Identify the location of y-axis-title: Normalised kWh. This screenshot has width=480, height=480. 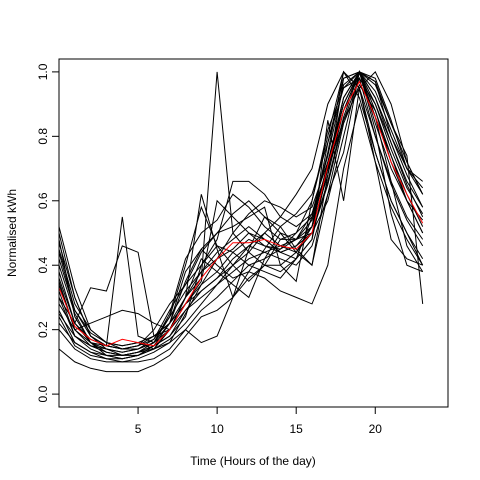
(12, 233).